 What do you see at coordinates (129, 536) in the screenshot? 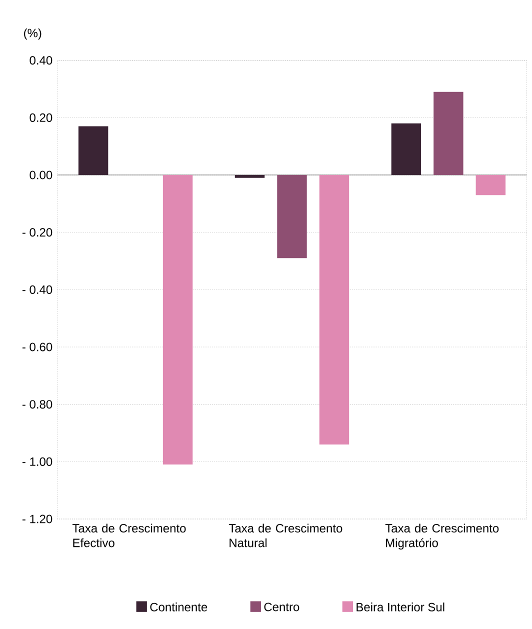
I see `x-tick-label: Taxa de Crescimento Efectivo` at bounding box center [129, 536].